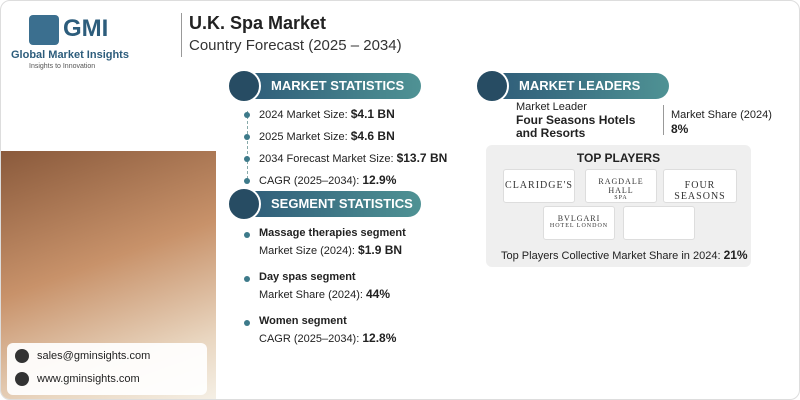 The width and height of the screenshot is (800, 400). I want to click on website: www.gminsights.com, so click(88, 379).